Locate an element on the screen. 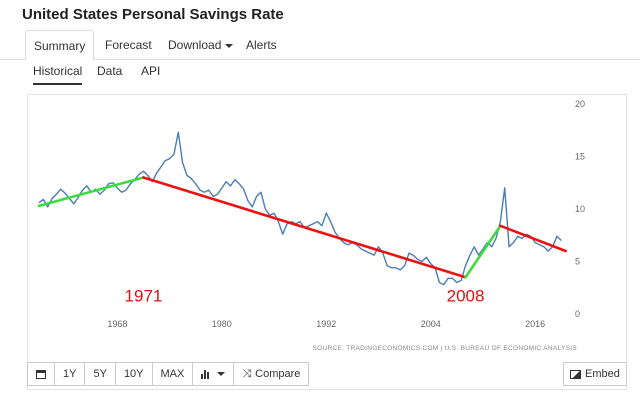 Image resolution: width=640 pixels, height=413 pixels. tab-forecast-label: Forecast is located at coordinates (128, 45).